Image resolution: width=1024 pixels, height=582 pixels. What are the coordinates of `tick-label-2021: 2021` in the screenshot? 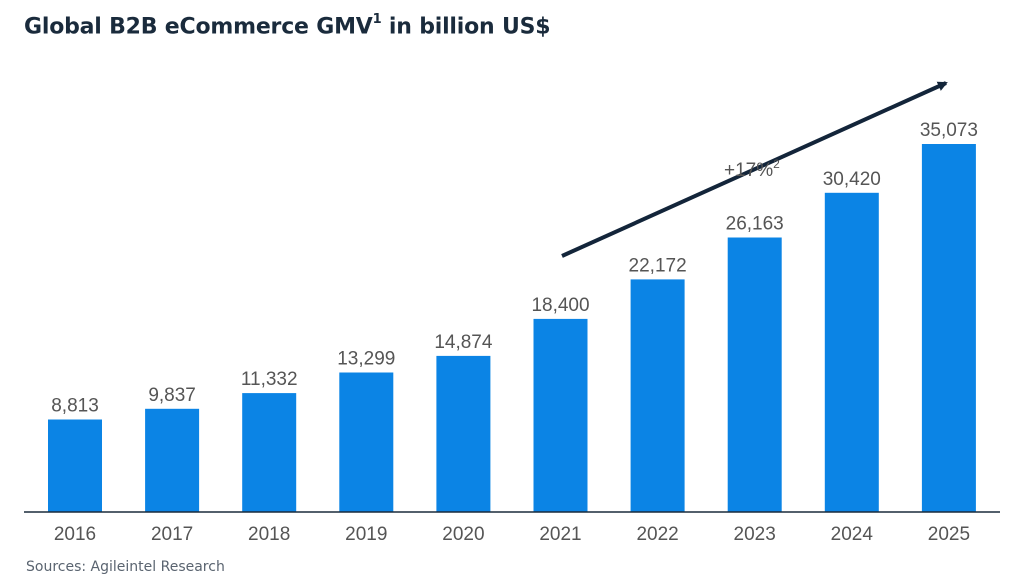 It's located at (560, 534).